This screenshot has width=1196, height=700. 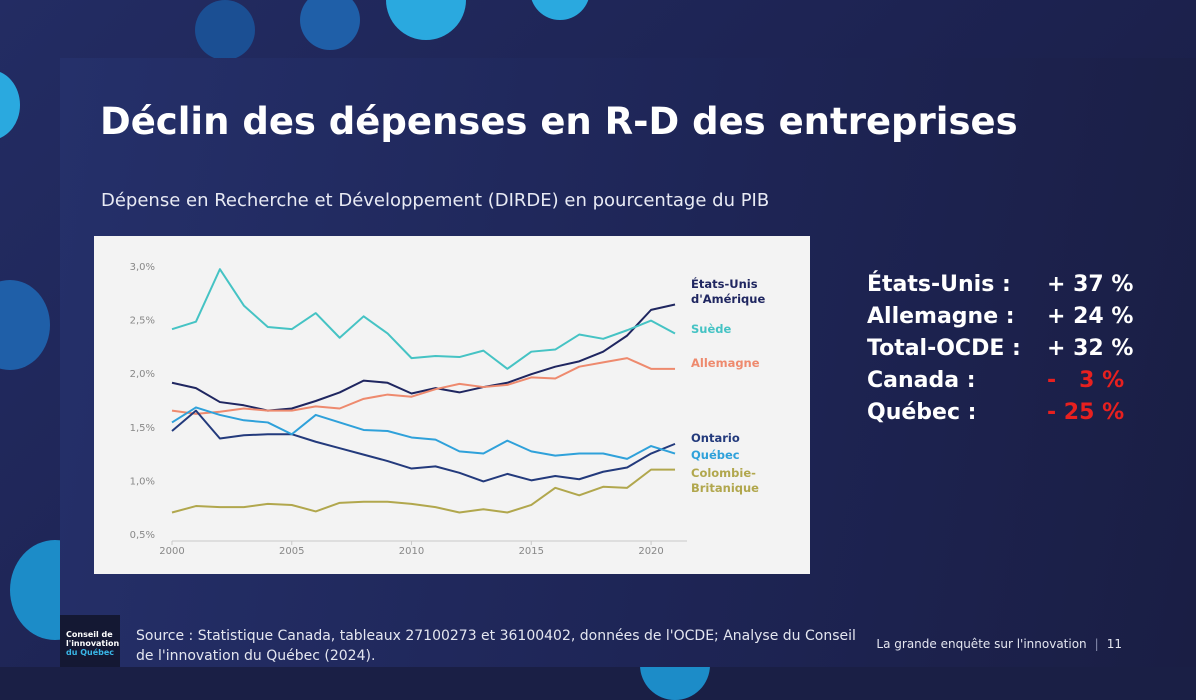 I want to click on x-tick-label: 2010, so click(x=411, y=551).